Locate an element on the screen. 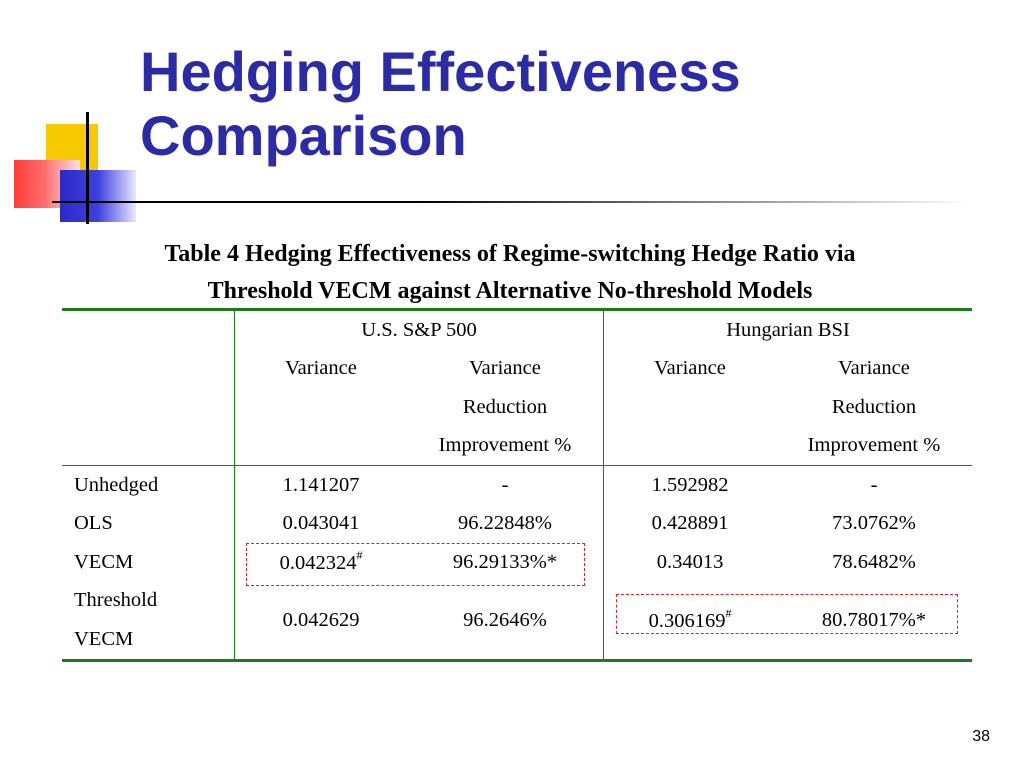 Image resolution: width=1024 pixels, height=768 pixels. cell-bsi-variance: 1.592982 is located at coordinates (689, 485).